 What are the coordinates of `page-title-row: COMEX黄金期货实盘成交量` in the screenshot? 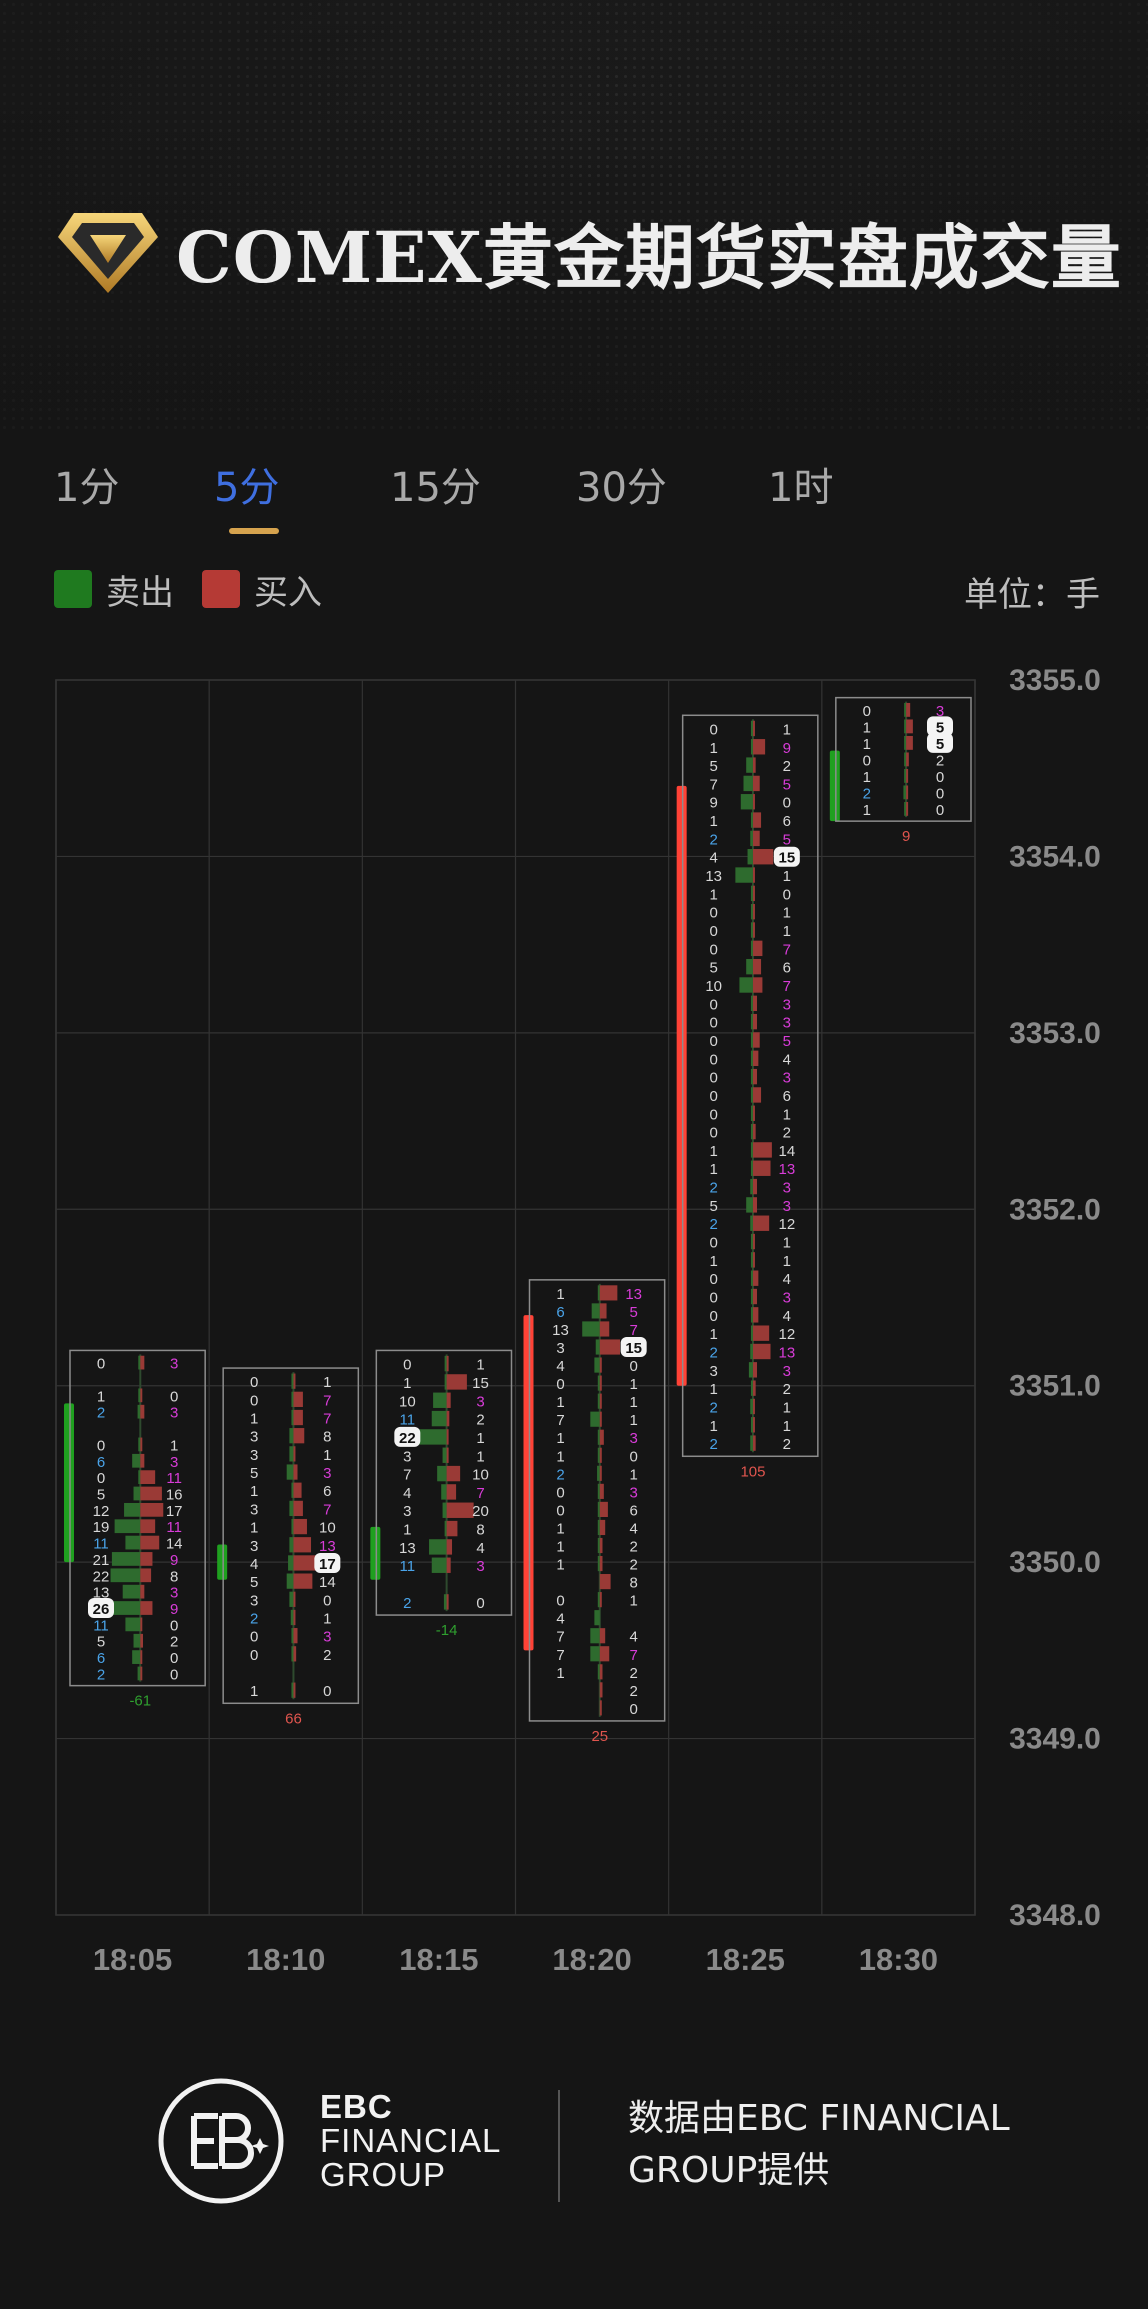 It's located at (589, 252).